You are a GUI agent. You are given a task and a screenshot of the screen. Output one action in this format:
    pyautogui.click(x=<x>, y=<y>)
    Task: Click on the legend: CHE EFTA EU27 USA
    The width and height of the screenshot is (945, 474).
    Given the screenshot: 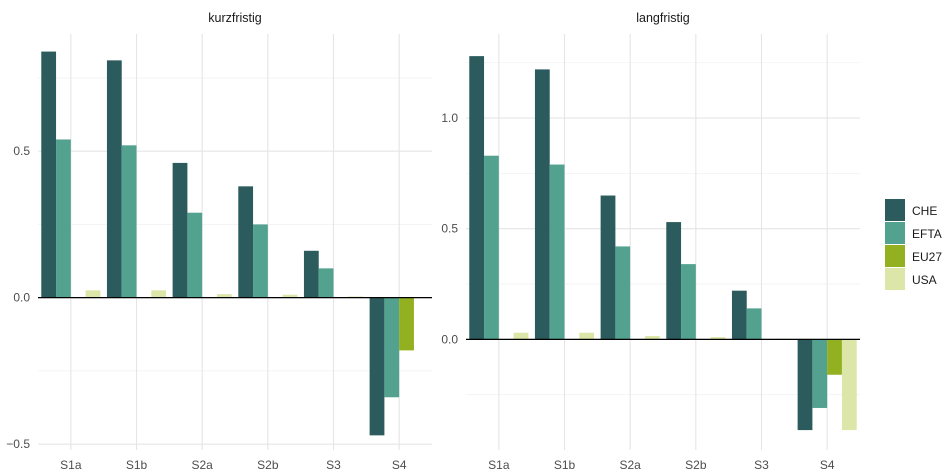 What is the action you would take?
    pyautogui.click(x=913, y=244)
    